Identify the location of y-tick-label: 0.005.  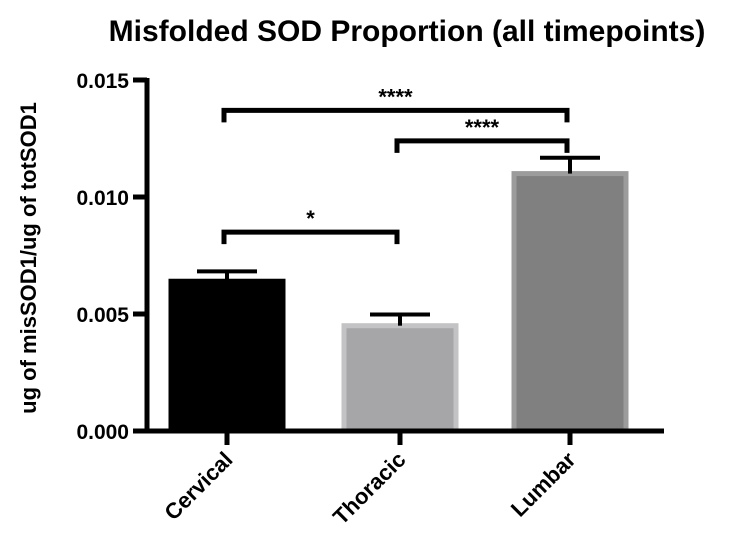
(102, 315).